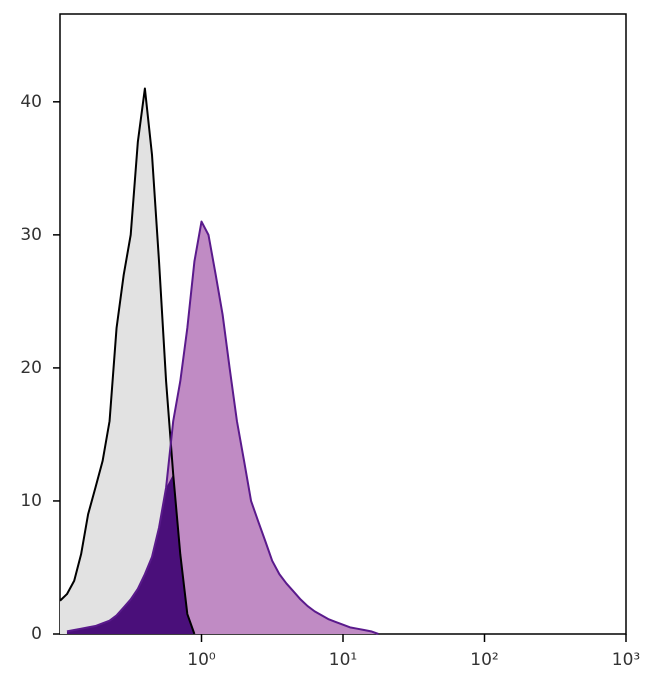 This screenshot has height=699, width=650. I want to click on y-tick-label: 30, so click(31, 235).